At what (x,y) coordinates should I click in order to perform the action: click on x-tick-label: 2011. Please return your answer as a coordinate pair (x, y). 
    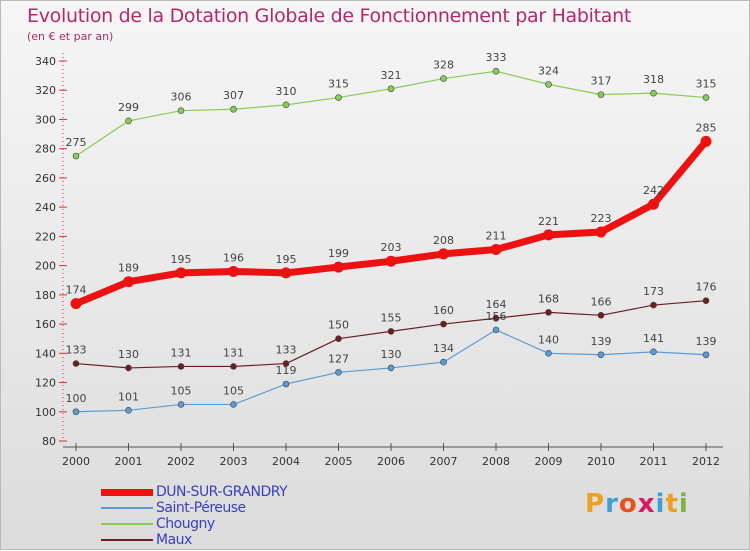
    Looking at the image, I should click on (654, 461).